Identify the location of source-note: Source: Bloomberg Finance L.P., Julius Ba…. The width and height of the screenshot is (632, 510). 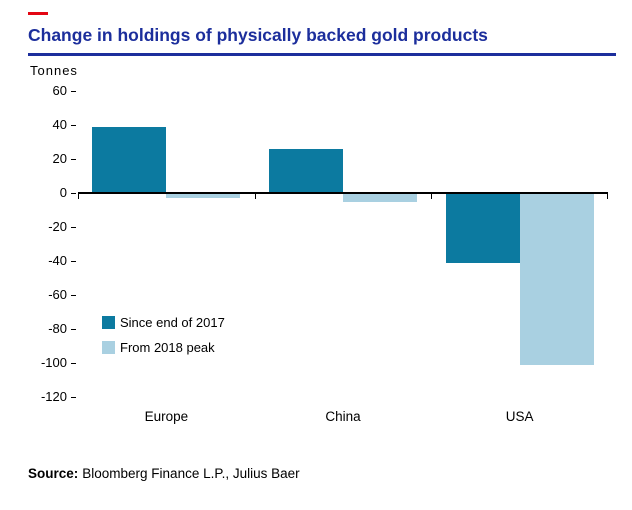
(330, 473).